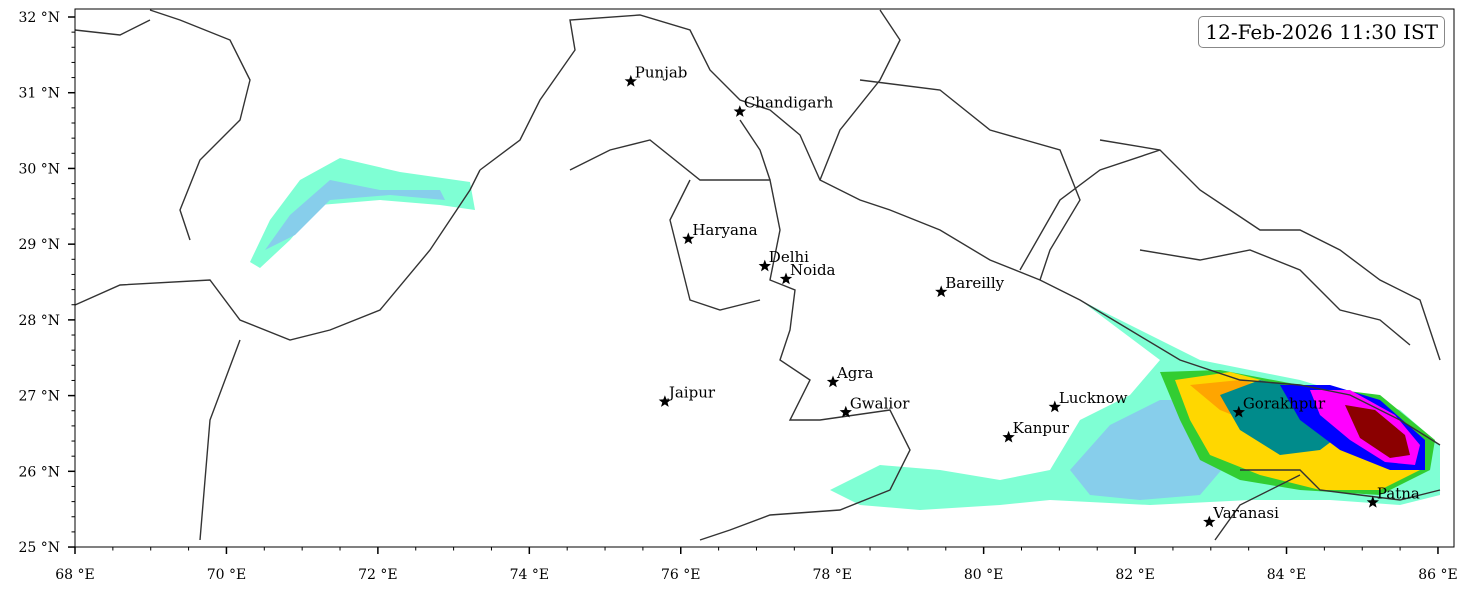 The image size is (1471, 591). I want to click on city-label: Patna, so click(1398, 493).